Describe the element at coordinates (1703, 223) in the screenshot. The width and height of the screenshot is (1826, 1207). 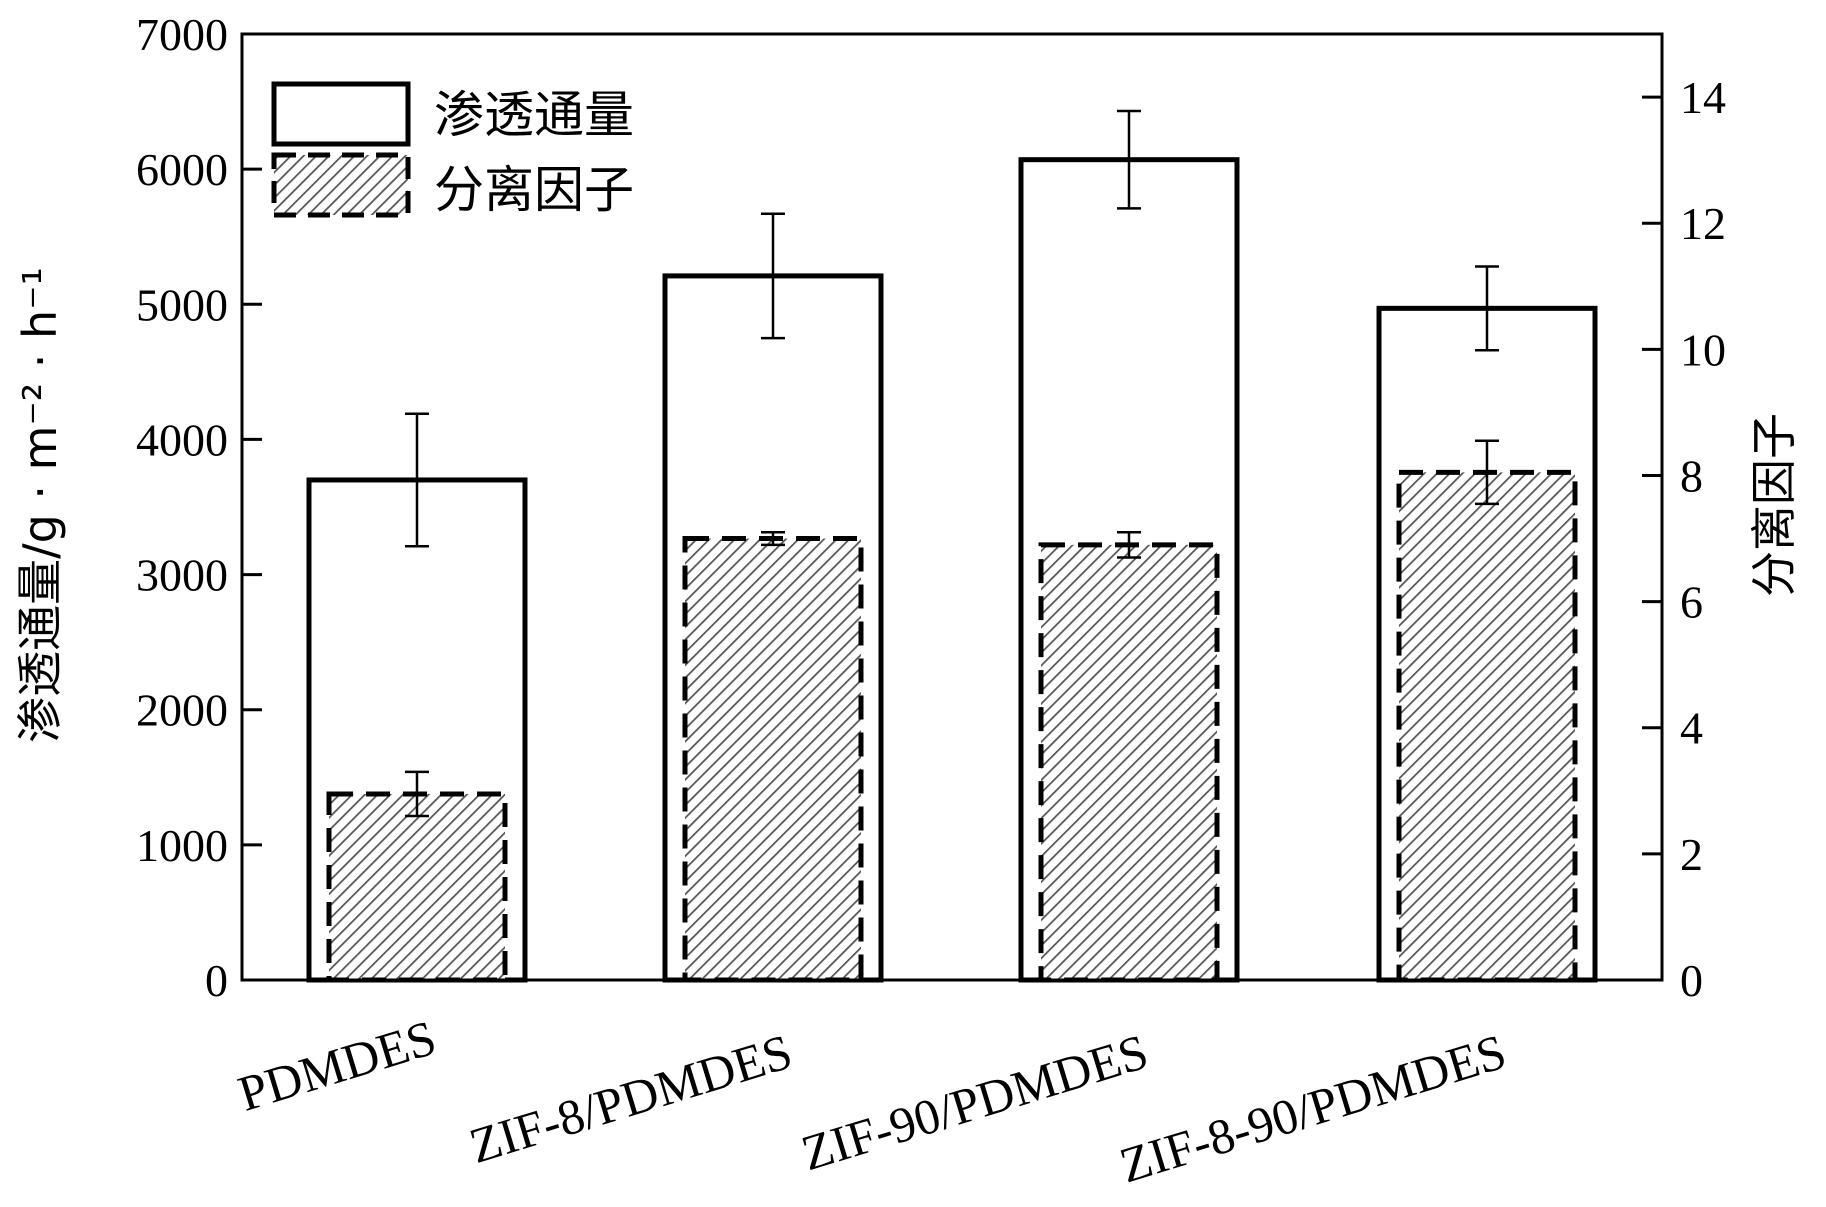
I see `right-tick-label: 12` at that location.